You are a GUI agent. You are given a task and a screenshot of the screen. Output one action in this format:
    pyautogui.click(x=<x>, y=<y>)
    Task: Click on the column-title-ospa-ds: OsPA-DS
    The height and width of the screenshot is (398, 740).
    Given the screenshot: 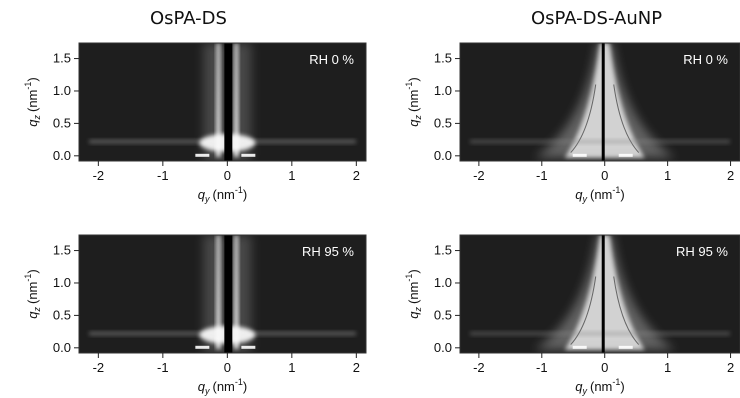 What is the action you would take?
    pyautogui.click(x=188, y=18)
    